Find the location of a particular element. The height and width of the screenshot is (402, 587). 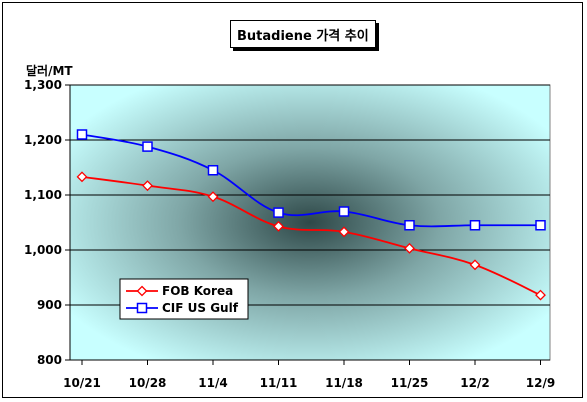

legend-label: CIF US Gulf is located at coordinates (200, 308).